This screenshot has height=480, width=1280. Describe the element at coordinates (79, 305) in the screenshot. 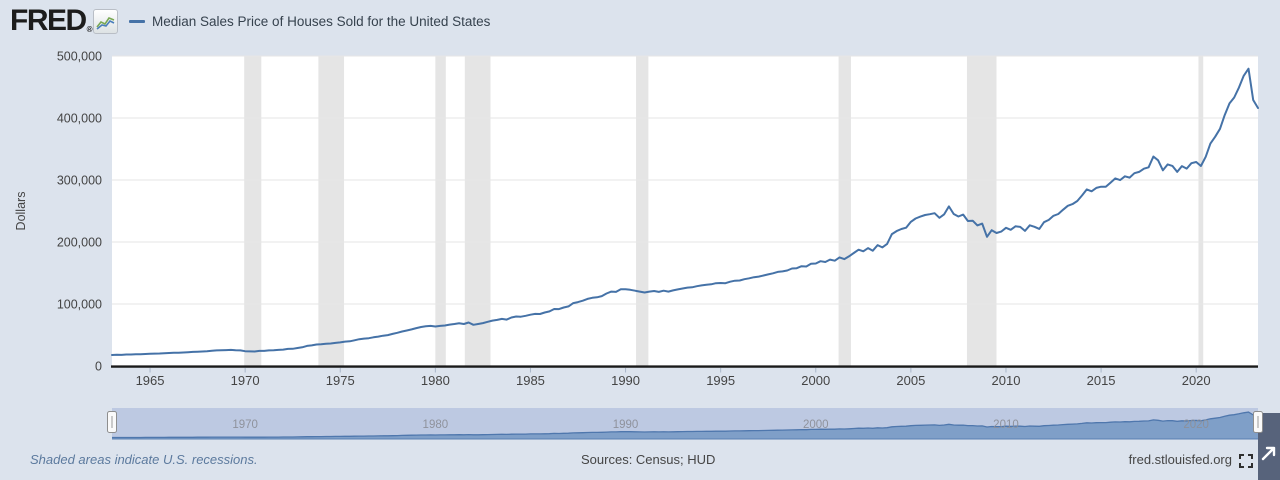

I see `y-tick-label: 100,000` at that location.